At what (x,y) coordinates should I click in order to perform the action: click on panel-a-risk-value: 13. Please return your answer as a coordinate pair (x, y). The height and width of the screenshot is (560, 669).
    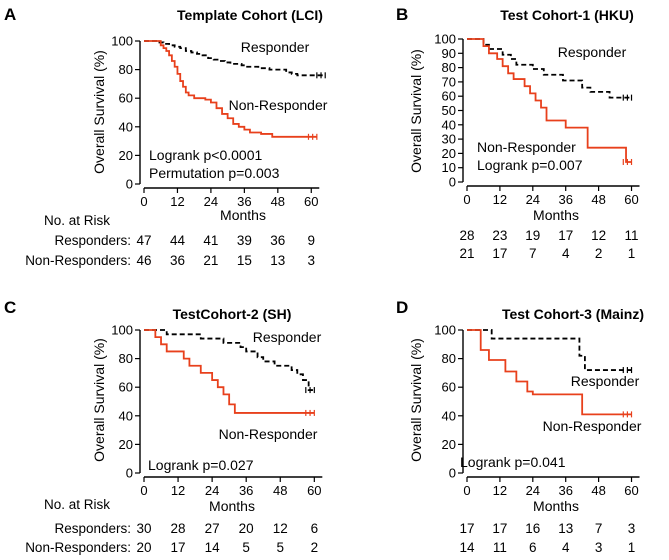
    Looking at the image, I should click on (277, 260).